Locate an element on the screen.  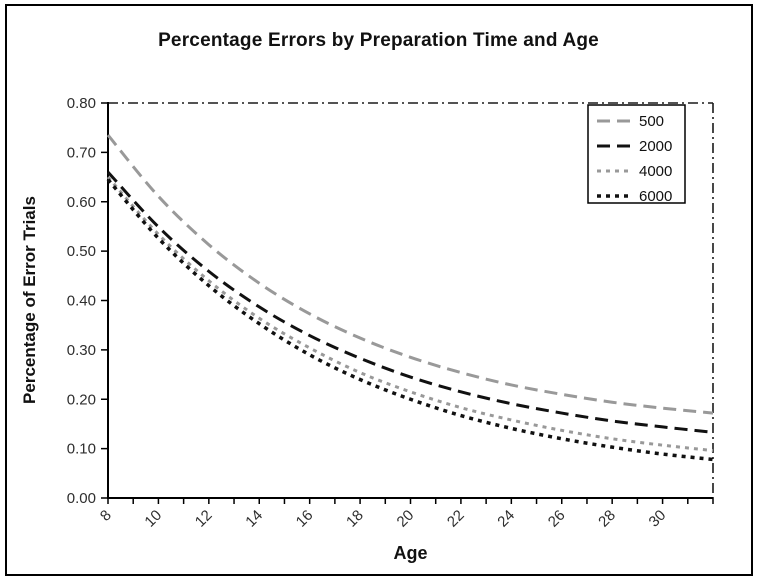
y-tick-label: 0.60 is located at coordinates (81, 202).